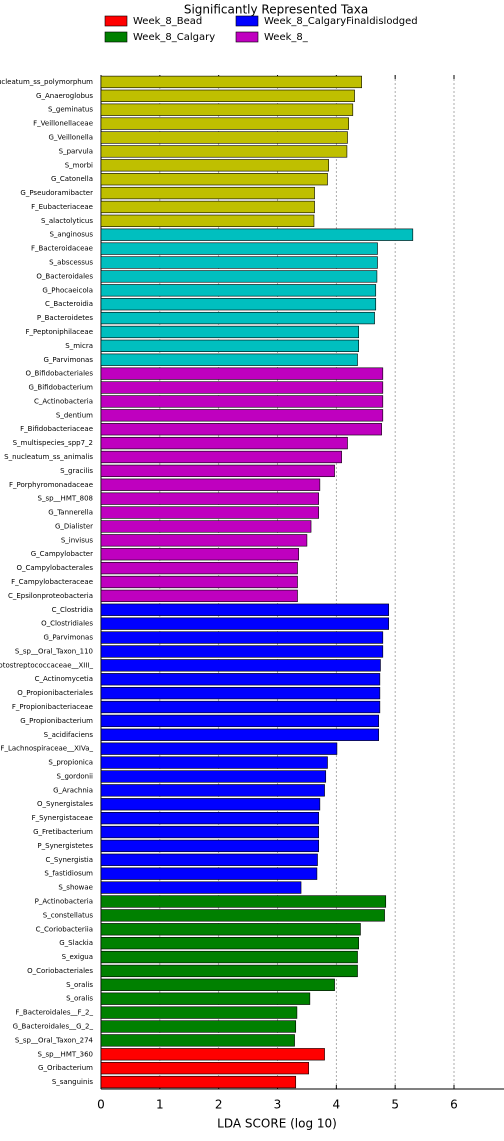 The height and width of the screenshot is (1141, 504). I want to click on y-tick-label: G_Bacteroidales__G_2_, so click(53, 1026).